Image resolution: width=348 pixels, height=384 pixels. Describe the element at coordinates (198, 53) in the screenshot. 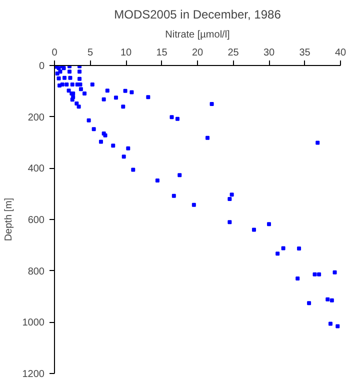

I see `x-tick-label: 20` at that location.